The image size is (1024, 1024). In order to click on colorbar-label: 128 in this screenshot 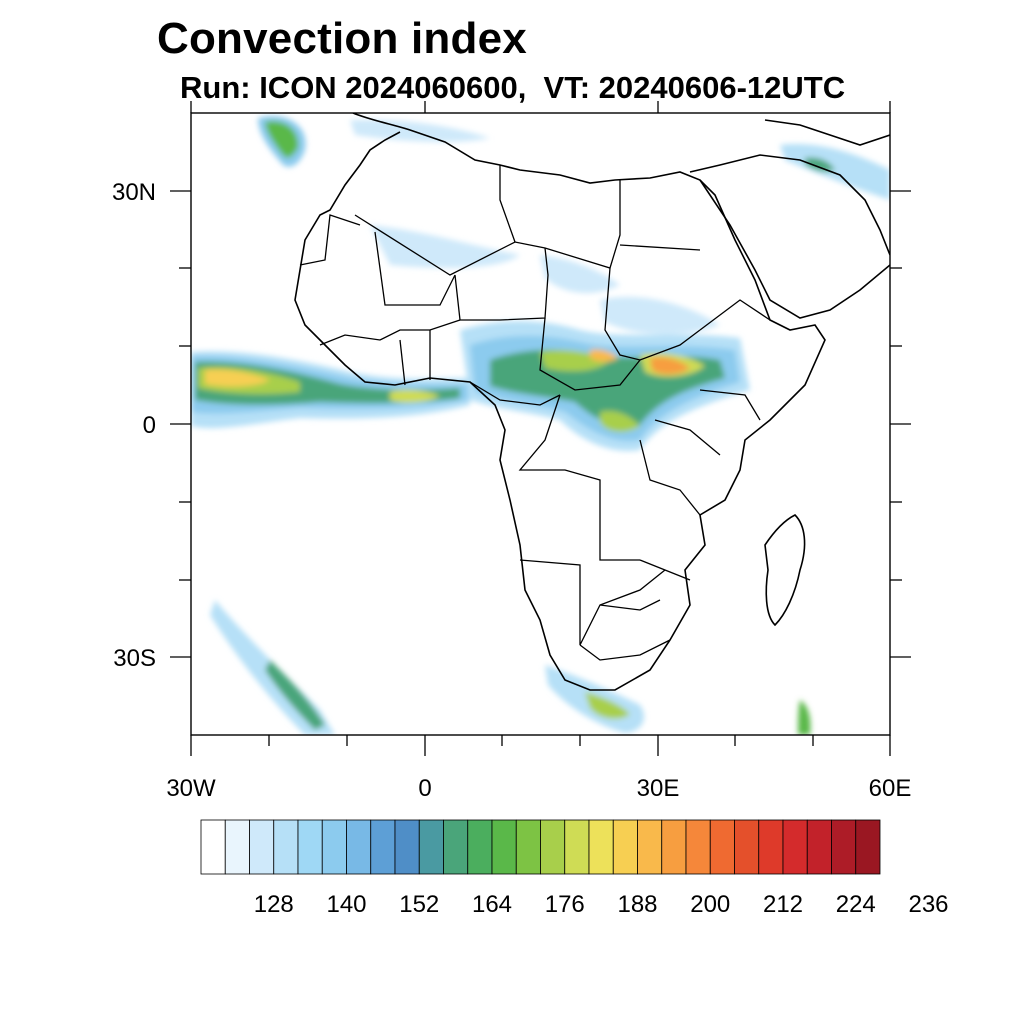, I will do `click(274, 904)`.